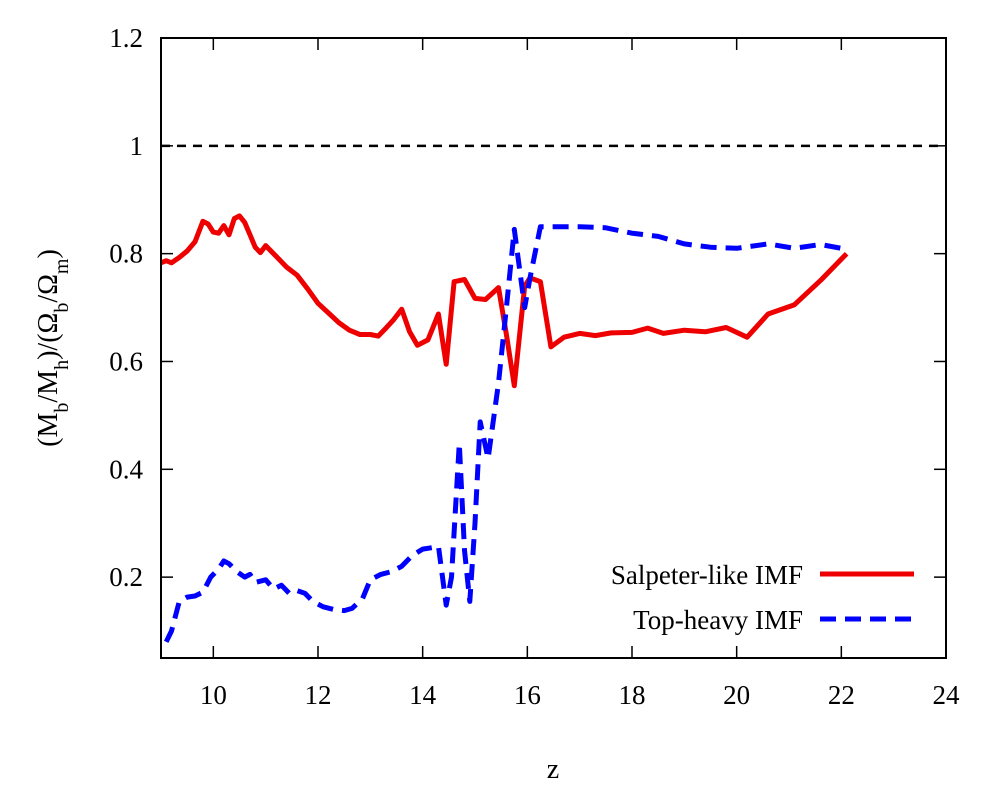 Image resolution: width=1000 pixels, height=800 pixels. Describe the element at coordinates (947, 695) in the screenshot. I see `x-tick-label: 24` at that location.